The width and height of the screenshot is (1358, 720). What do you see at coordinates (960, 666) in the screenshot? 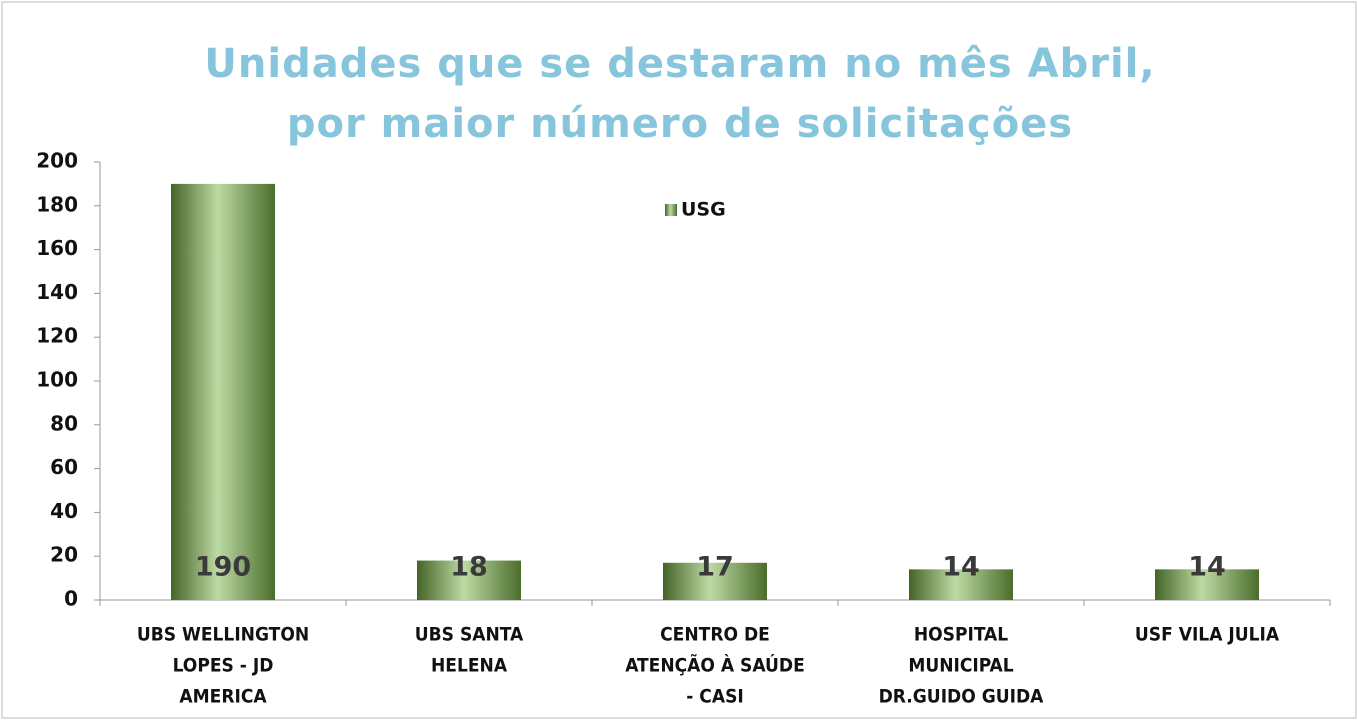
I see `x-tick-label: MUNICIPAL` at bounding box center [960, 666].